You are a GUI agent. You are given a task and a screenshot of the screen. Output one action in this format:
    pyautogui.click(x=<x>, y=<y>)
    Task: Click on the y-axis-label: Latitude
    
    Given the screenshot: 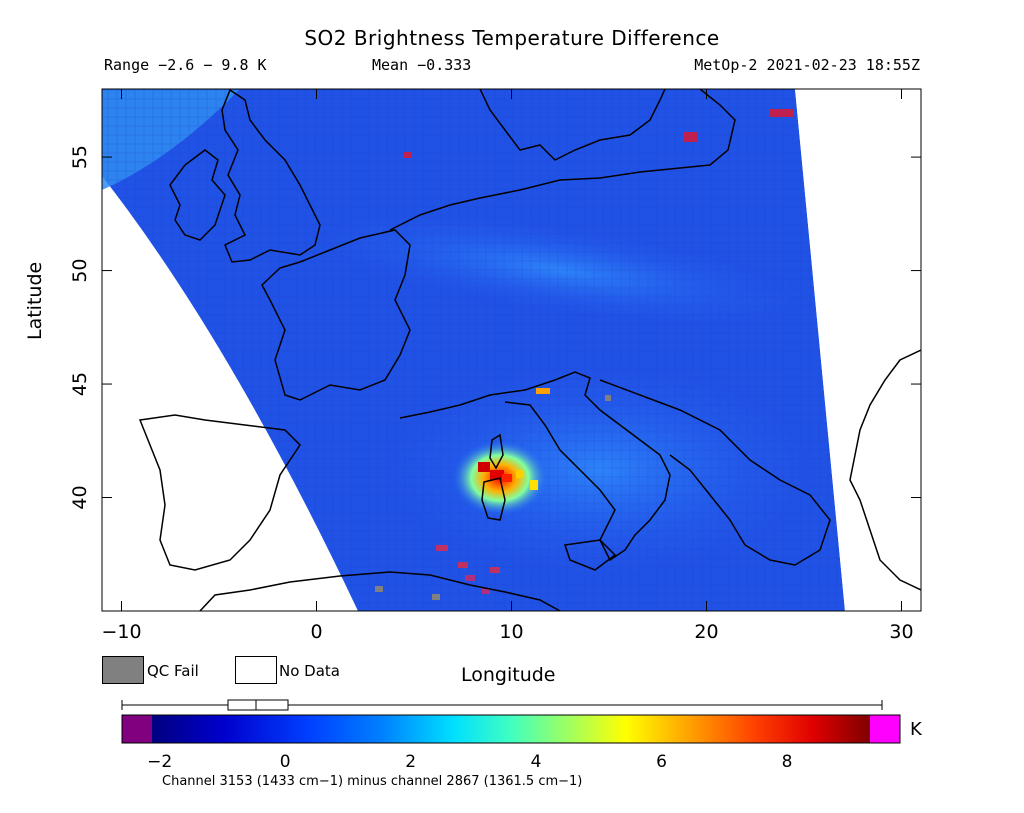 What is the action you would take?
    pyautogui.click(x=35, y=300)
    